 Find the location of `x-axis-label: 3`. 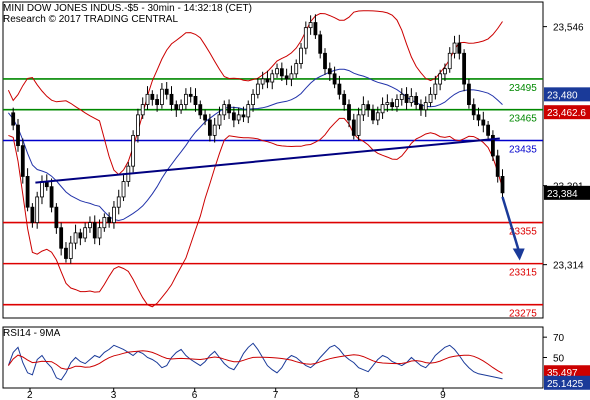

x-axis-label: 3 is located at coordinates (114, 395).